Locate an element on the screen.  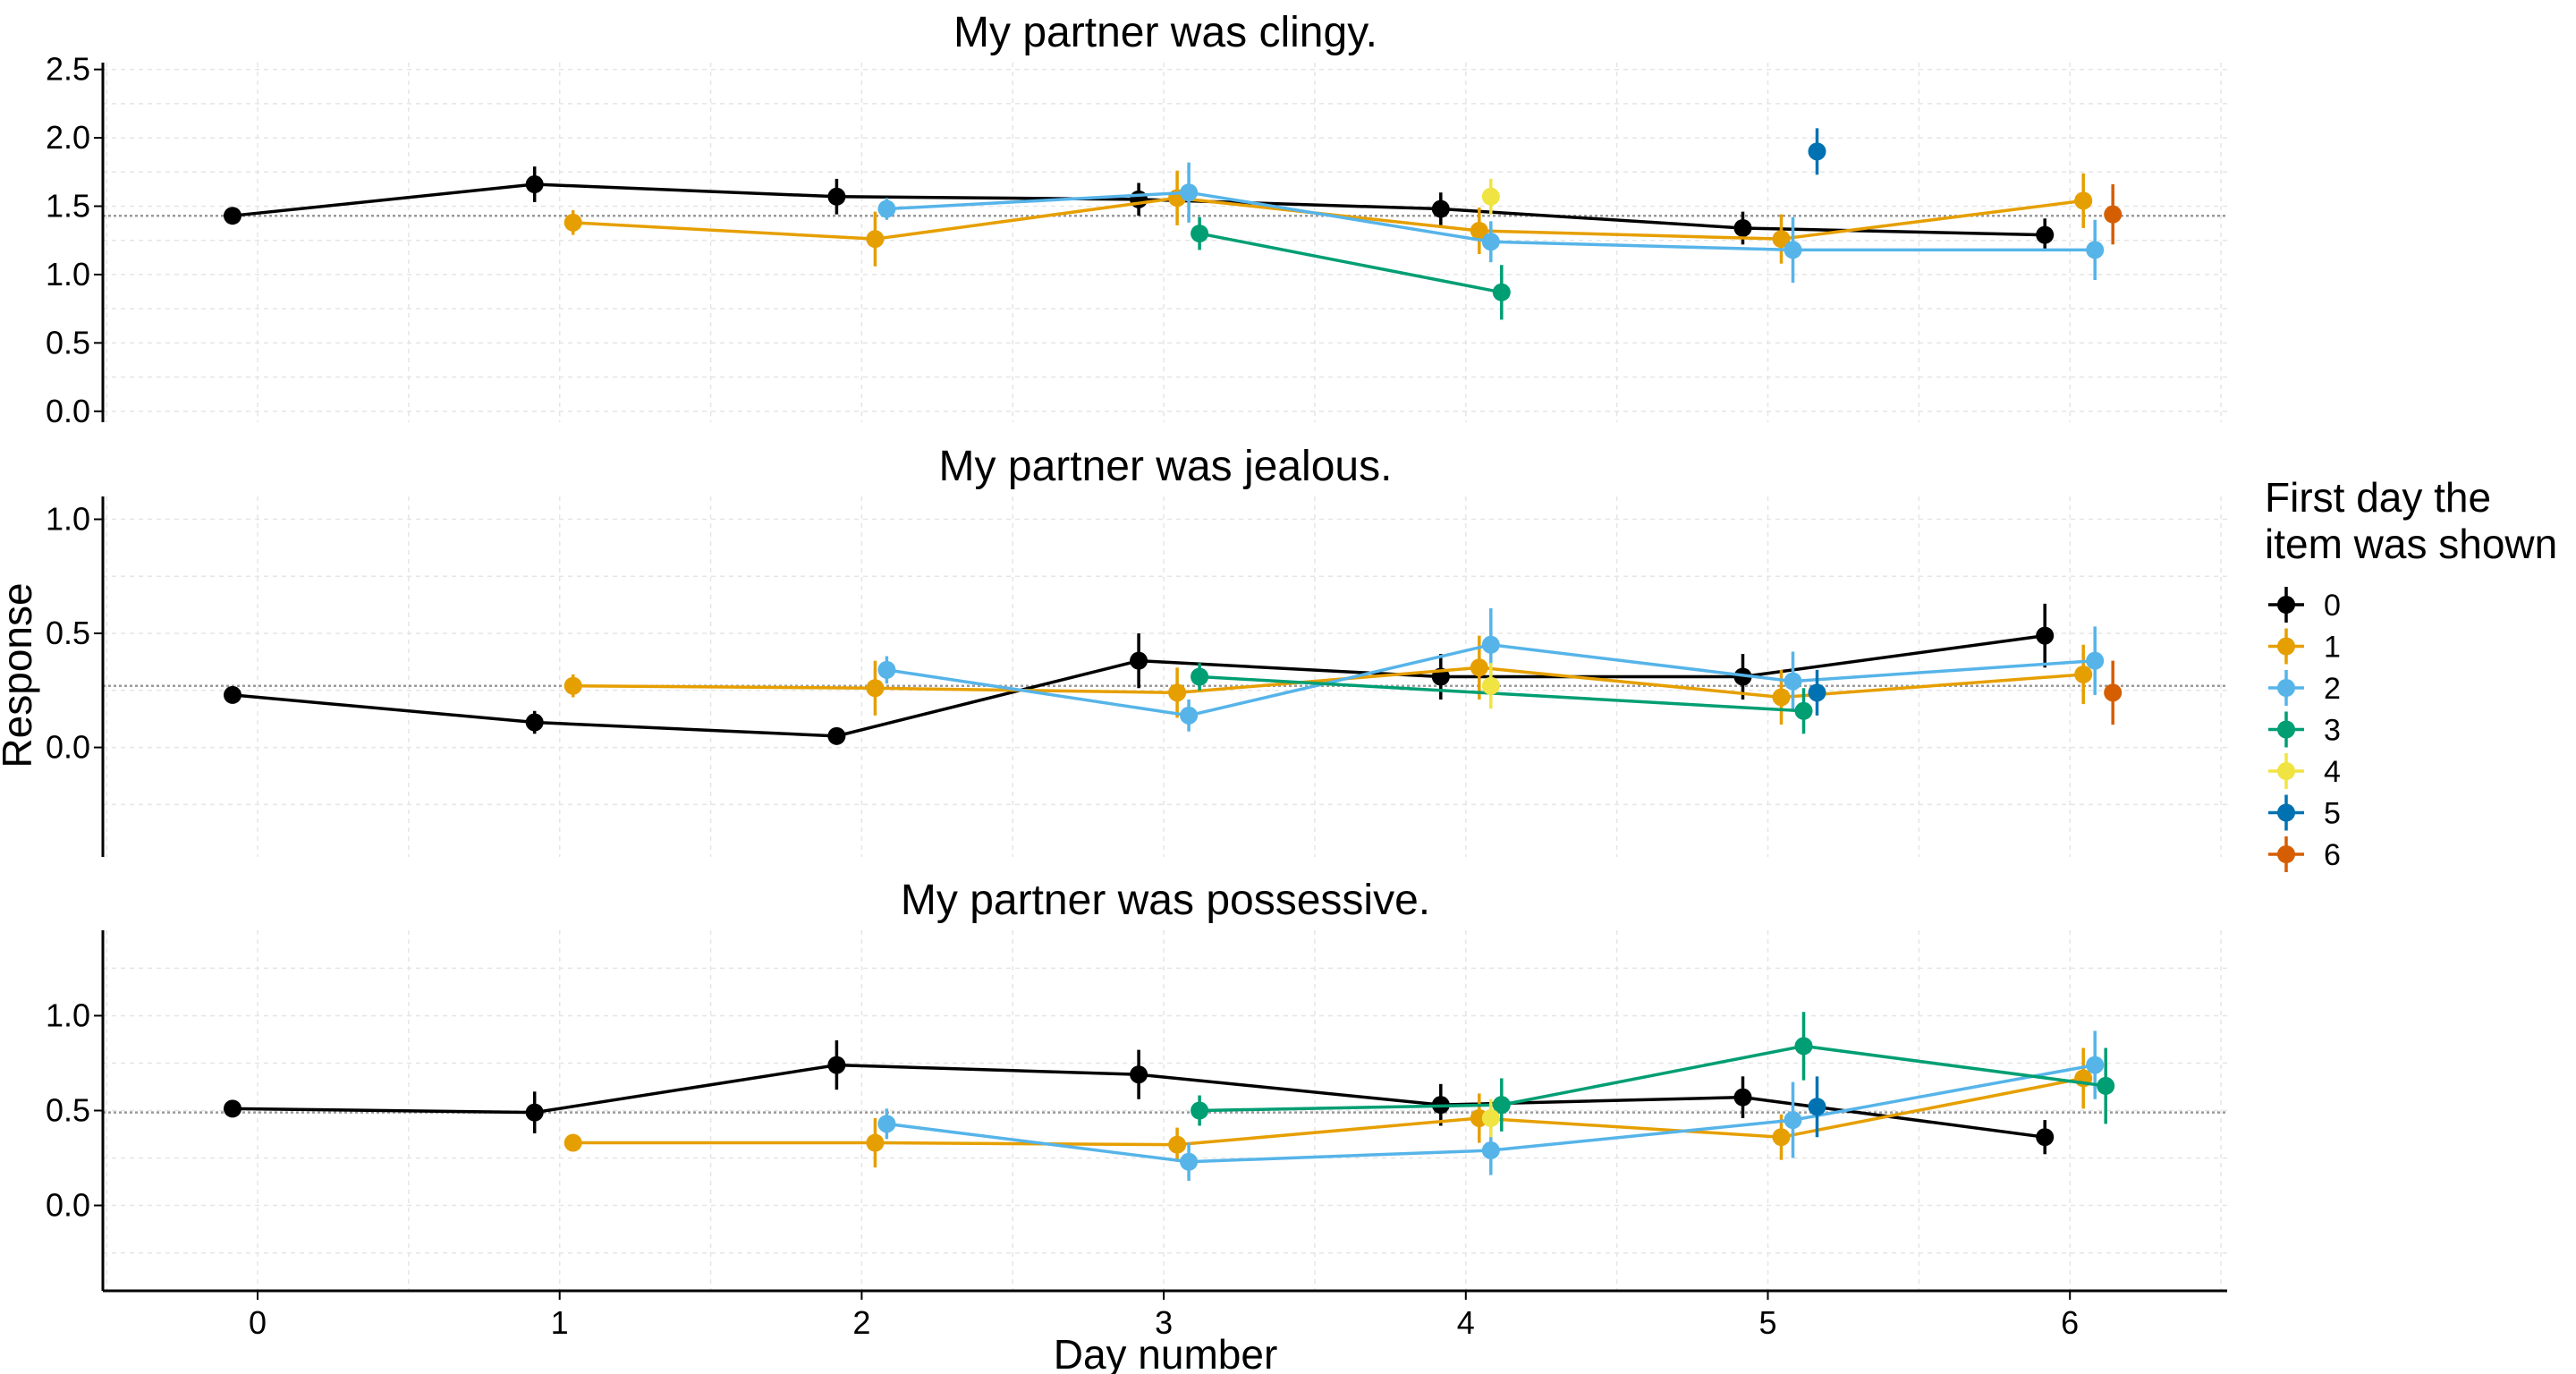
legend-label: 4 is located at coordinates (2332, 772).